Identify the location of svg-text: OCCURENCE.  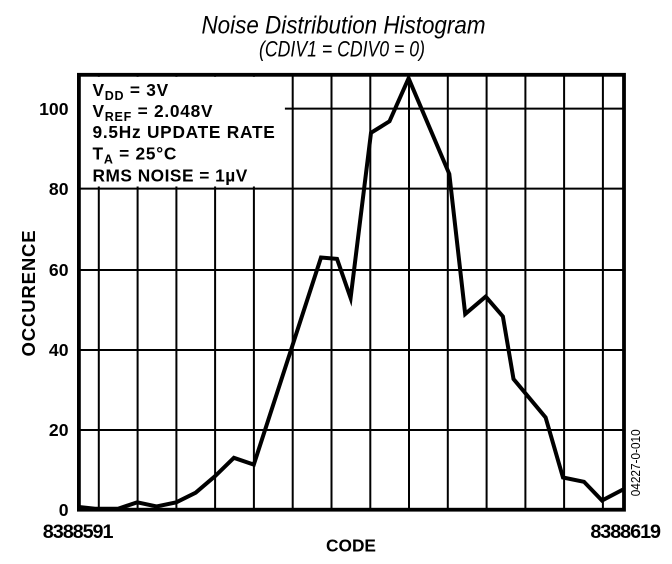
(28, 293).